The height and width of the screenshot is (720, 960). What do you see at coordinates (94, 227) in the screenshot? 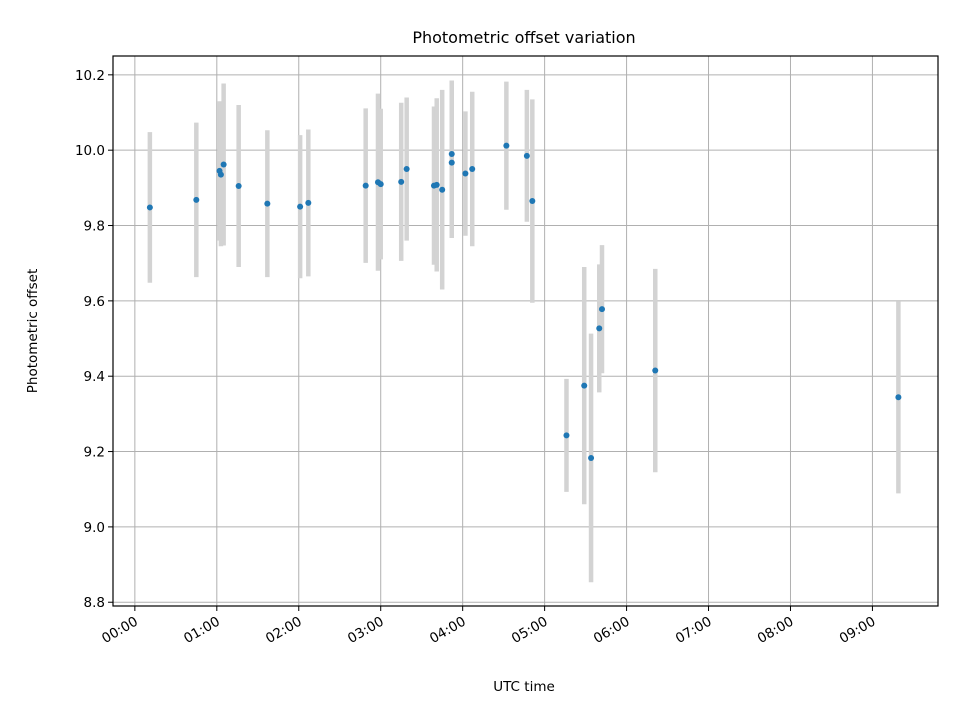
I see `y-tick-label: 9.8` at bounding box center [94, 227].